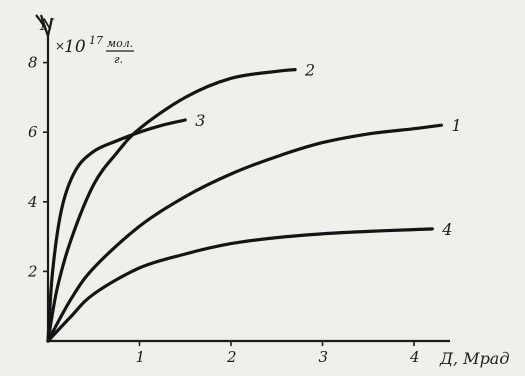  I want to click on series-label-1: 1, so click(456, 125).